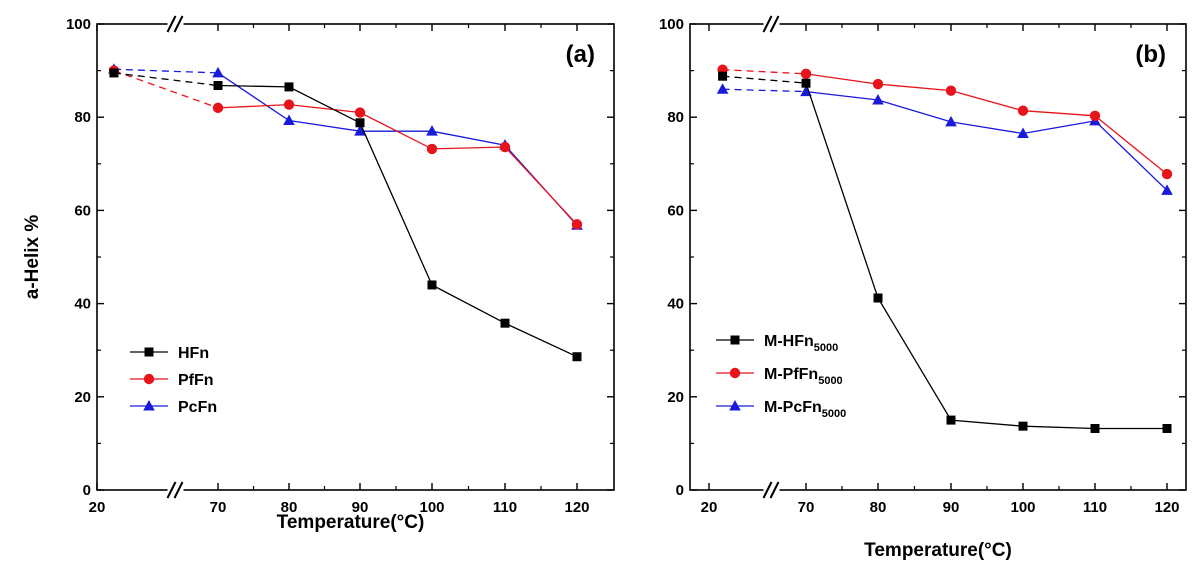 The width and height of the screenshot is (1195, 568). Describe the element at coordinates (1150, 54) in the screenshot. I see `panel-label: (b)` at that location.